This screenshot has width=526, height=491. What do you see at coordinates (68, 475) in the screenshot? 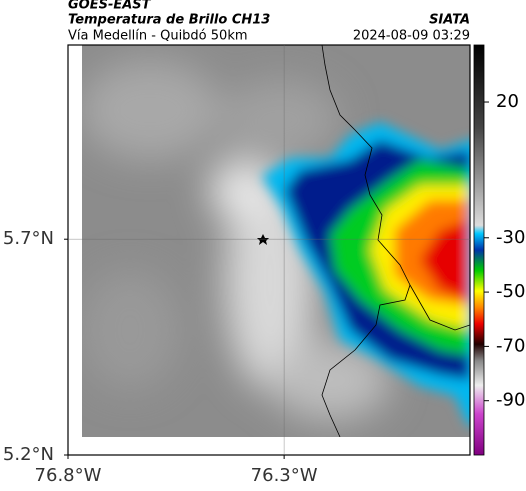
I see `x-tick-label: 76.8°W` at bounding box center [68, 475].